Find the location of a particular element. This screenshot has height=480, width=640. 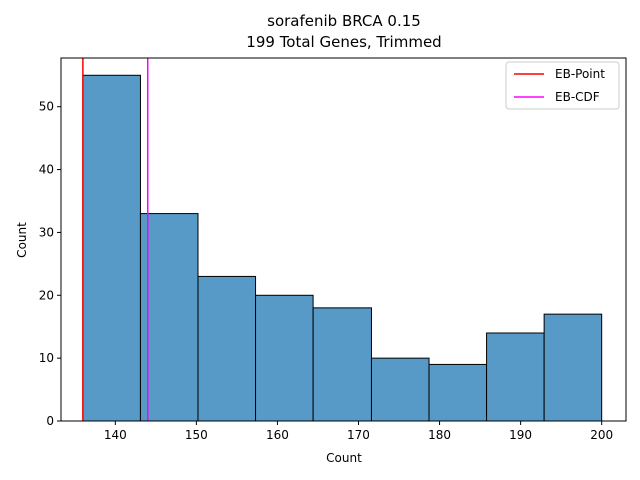

x-tick-label: 160 is located at coordinates (277, 435).